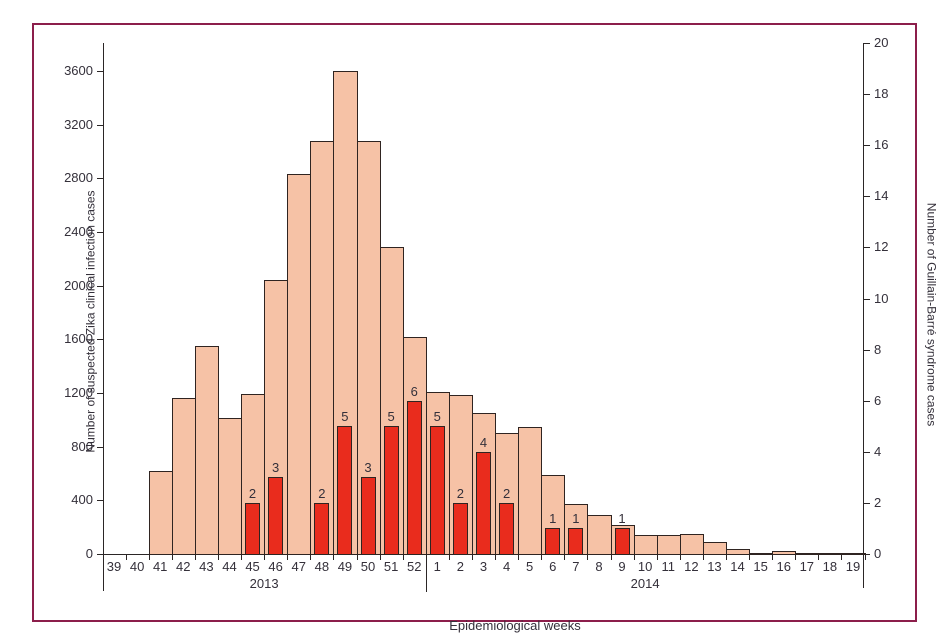  What do you see at coordinates (426, 573) in the screenshot?
I see `year-divider-line` at bounding box center [426, 573].